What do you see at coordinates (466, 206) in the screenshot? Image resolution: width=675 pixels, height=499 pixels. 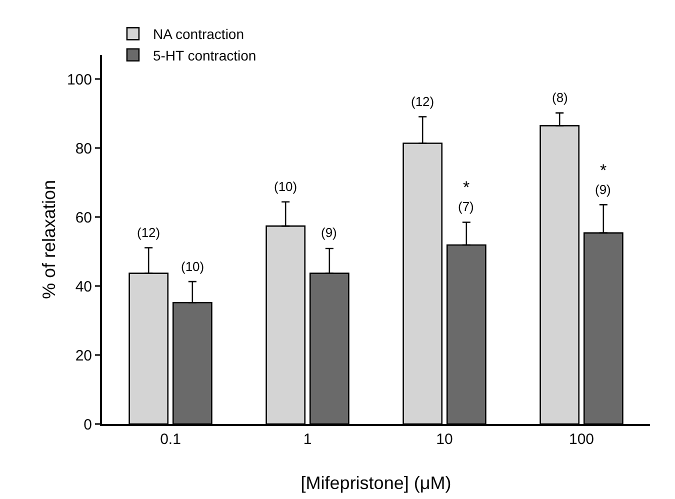 I see `annotation: (7)` at bounding box center [466, 206].